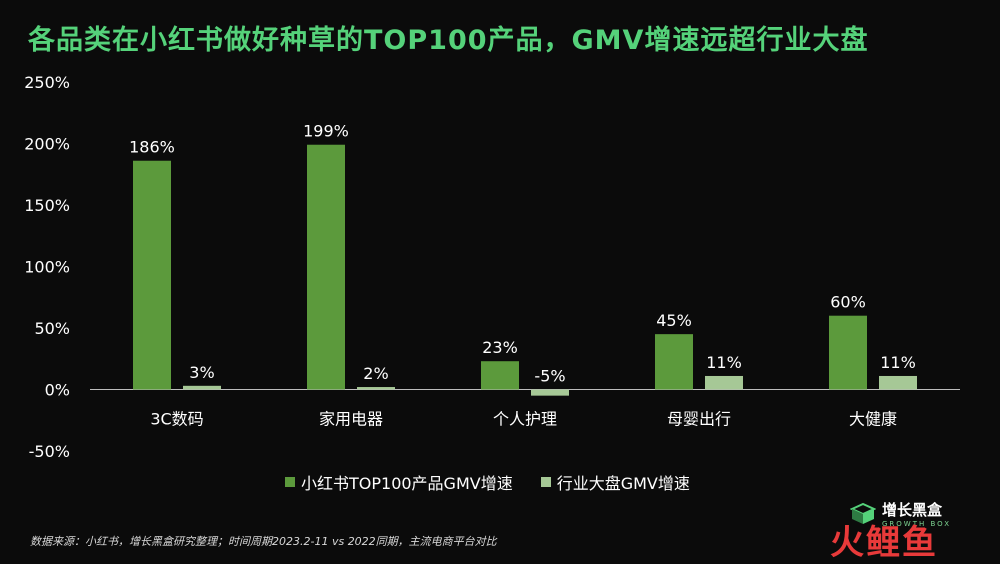 The width and height of the screenshot is (1000, 564). Describe the element at coordinates (47, 267) in the screenshot. I see `y-tick-label: 100%` at that location.